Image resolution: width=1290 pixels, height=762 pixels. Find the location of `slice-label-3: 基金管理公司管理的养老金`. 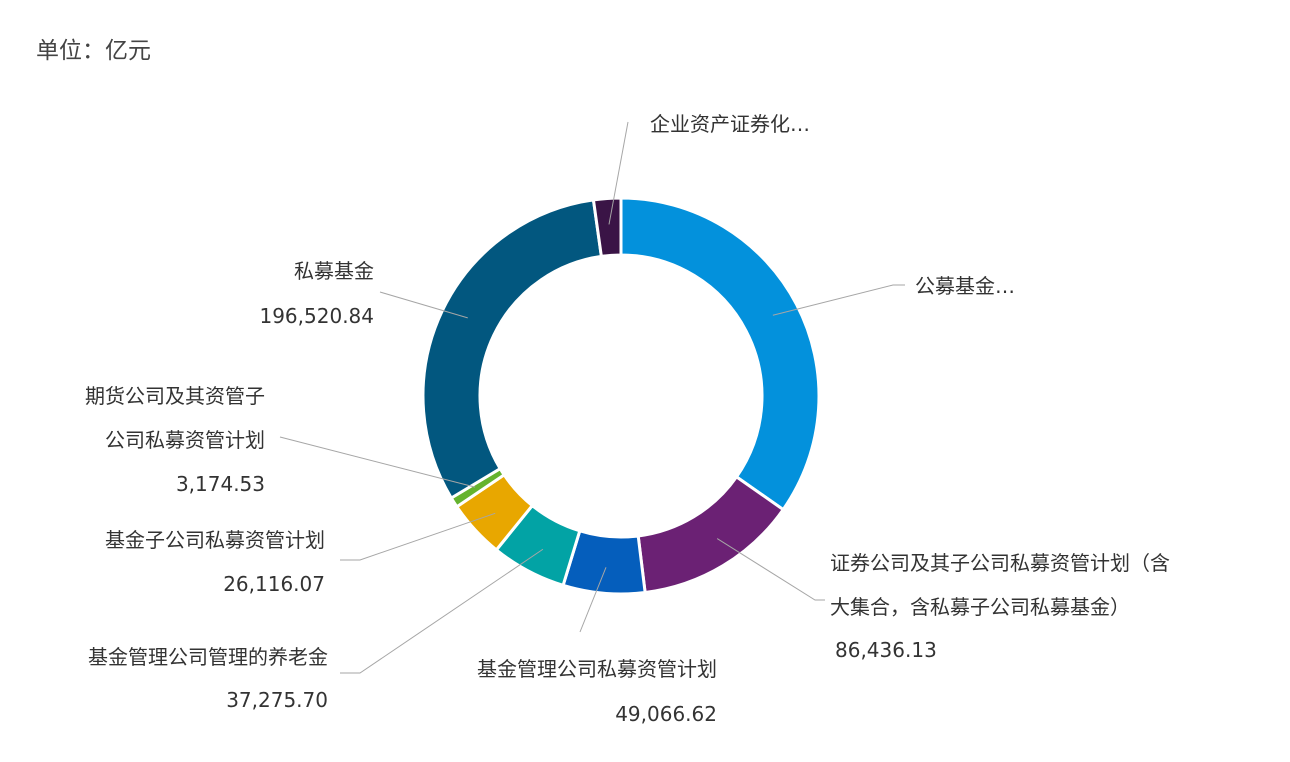

slice-label-3: 基金管理公司管理的养老金 is located at coordinates (208, 657).